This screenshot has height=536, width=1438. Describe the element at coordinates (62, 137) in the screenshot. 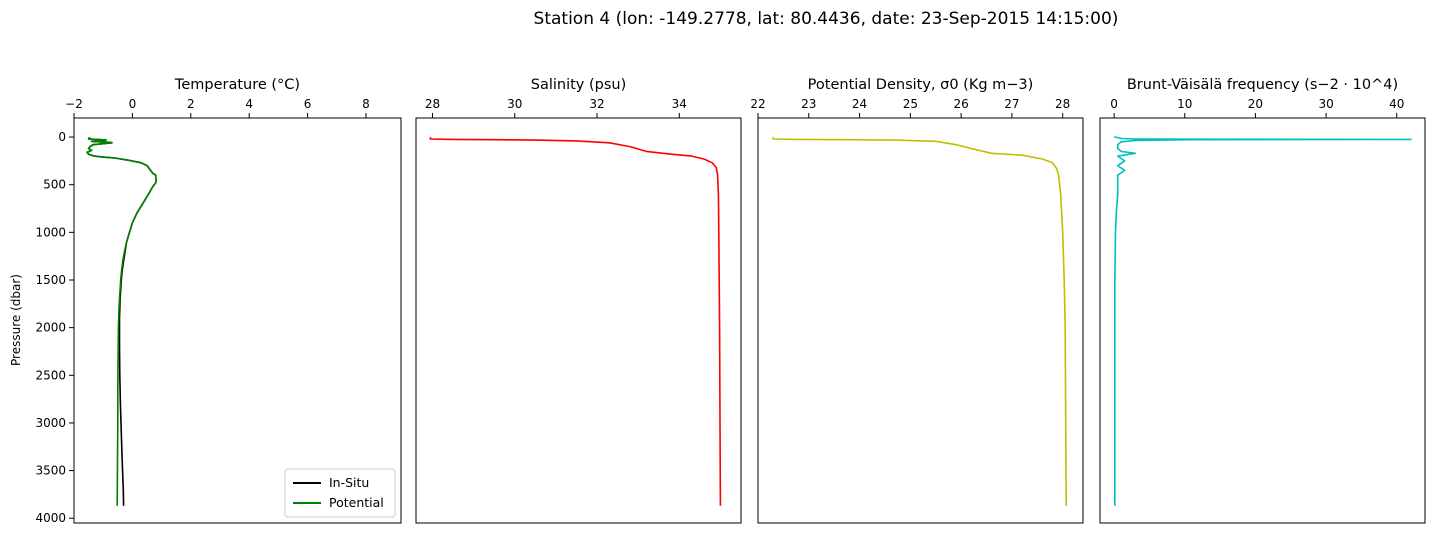

I see `y-tick-label: 0` at that location.